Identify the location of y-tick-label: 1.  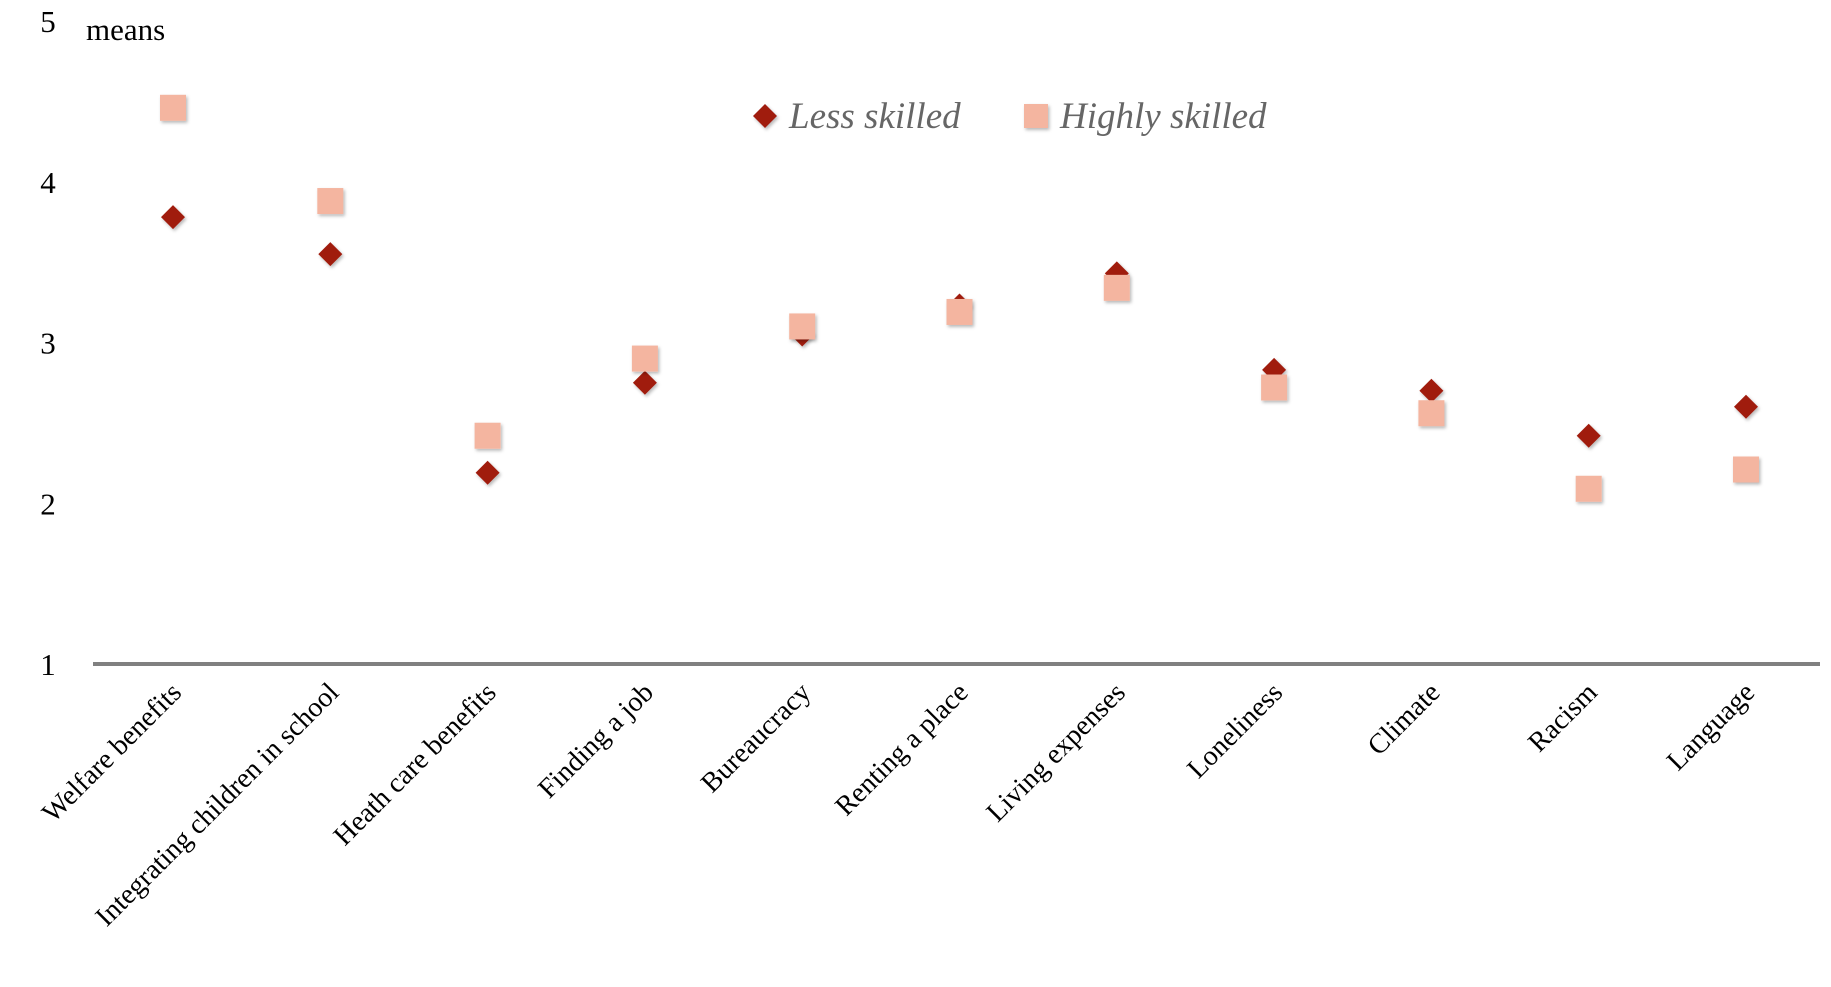
(48, 664).